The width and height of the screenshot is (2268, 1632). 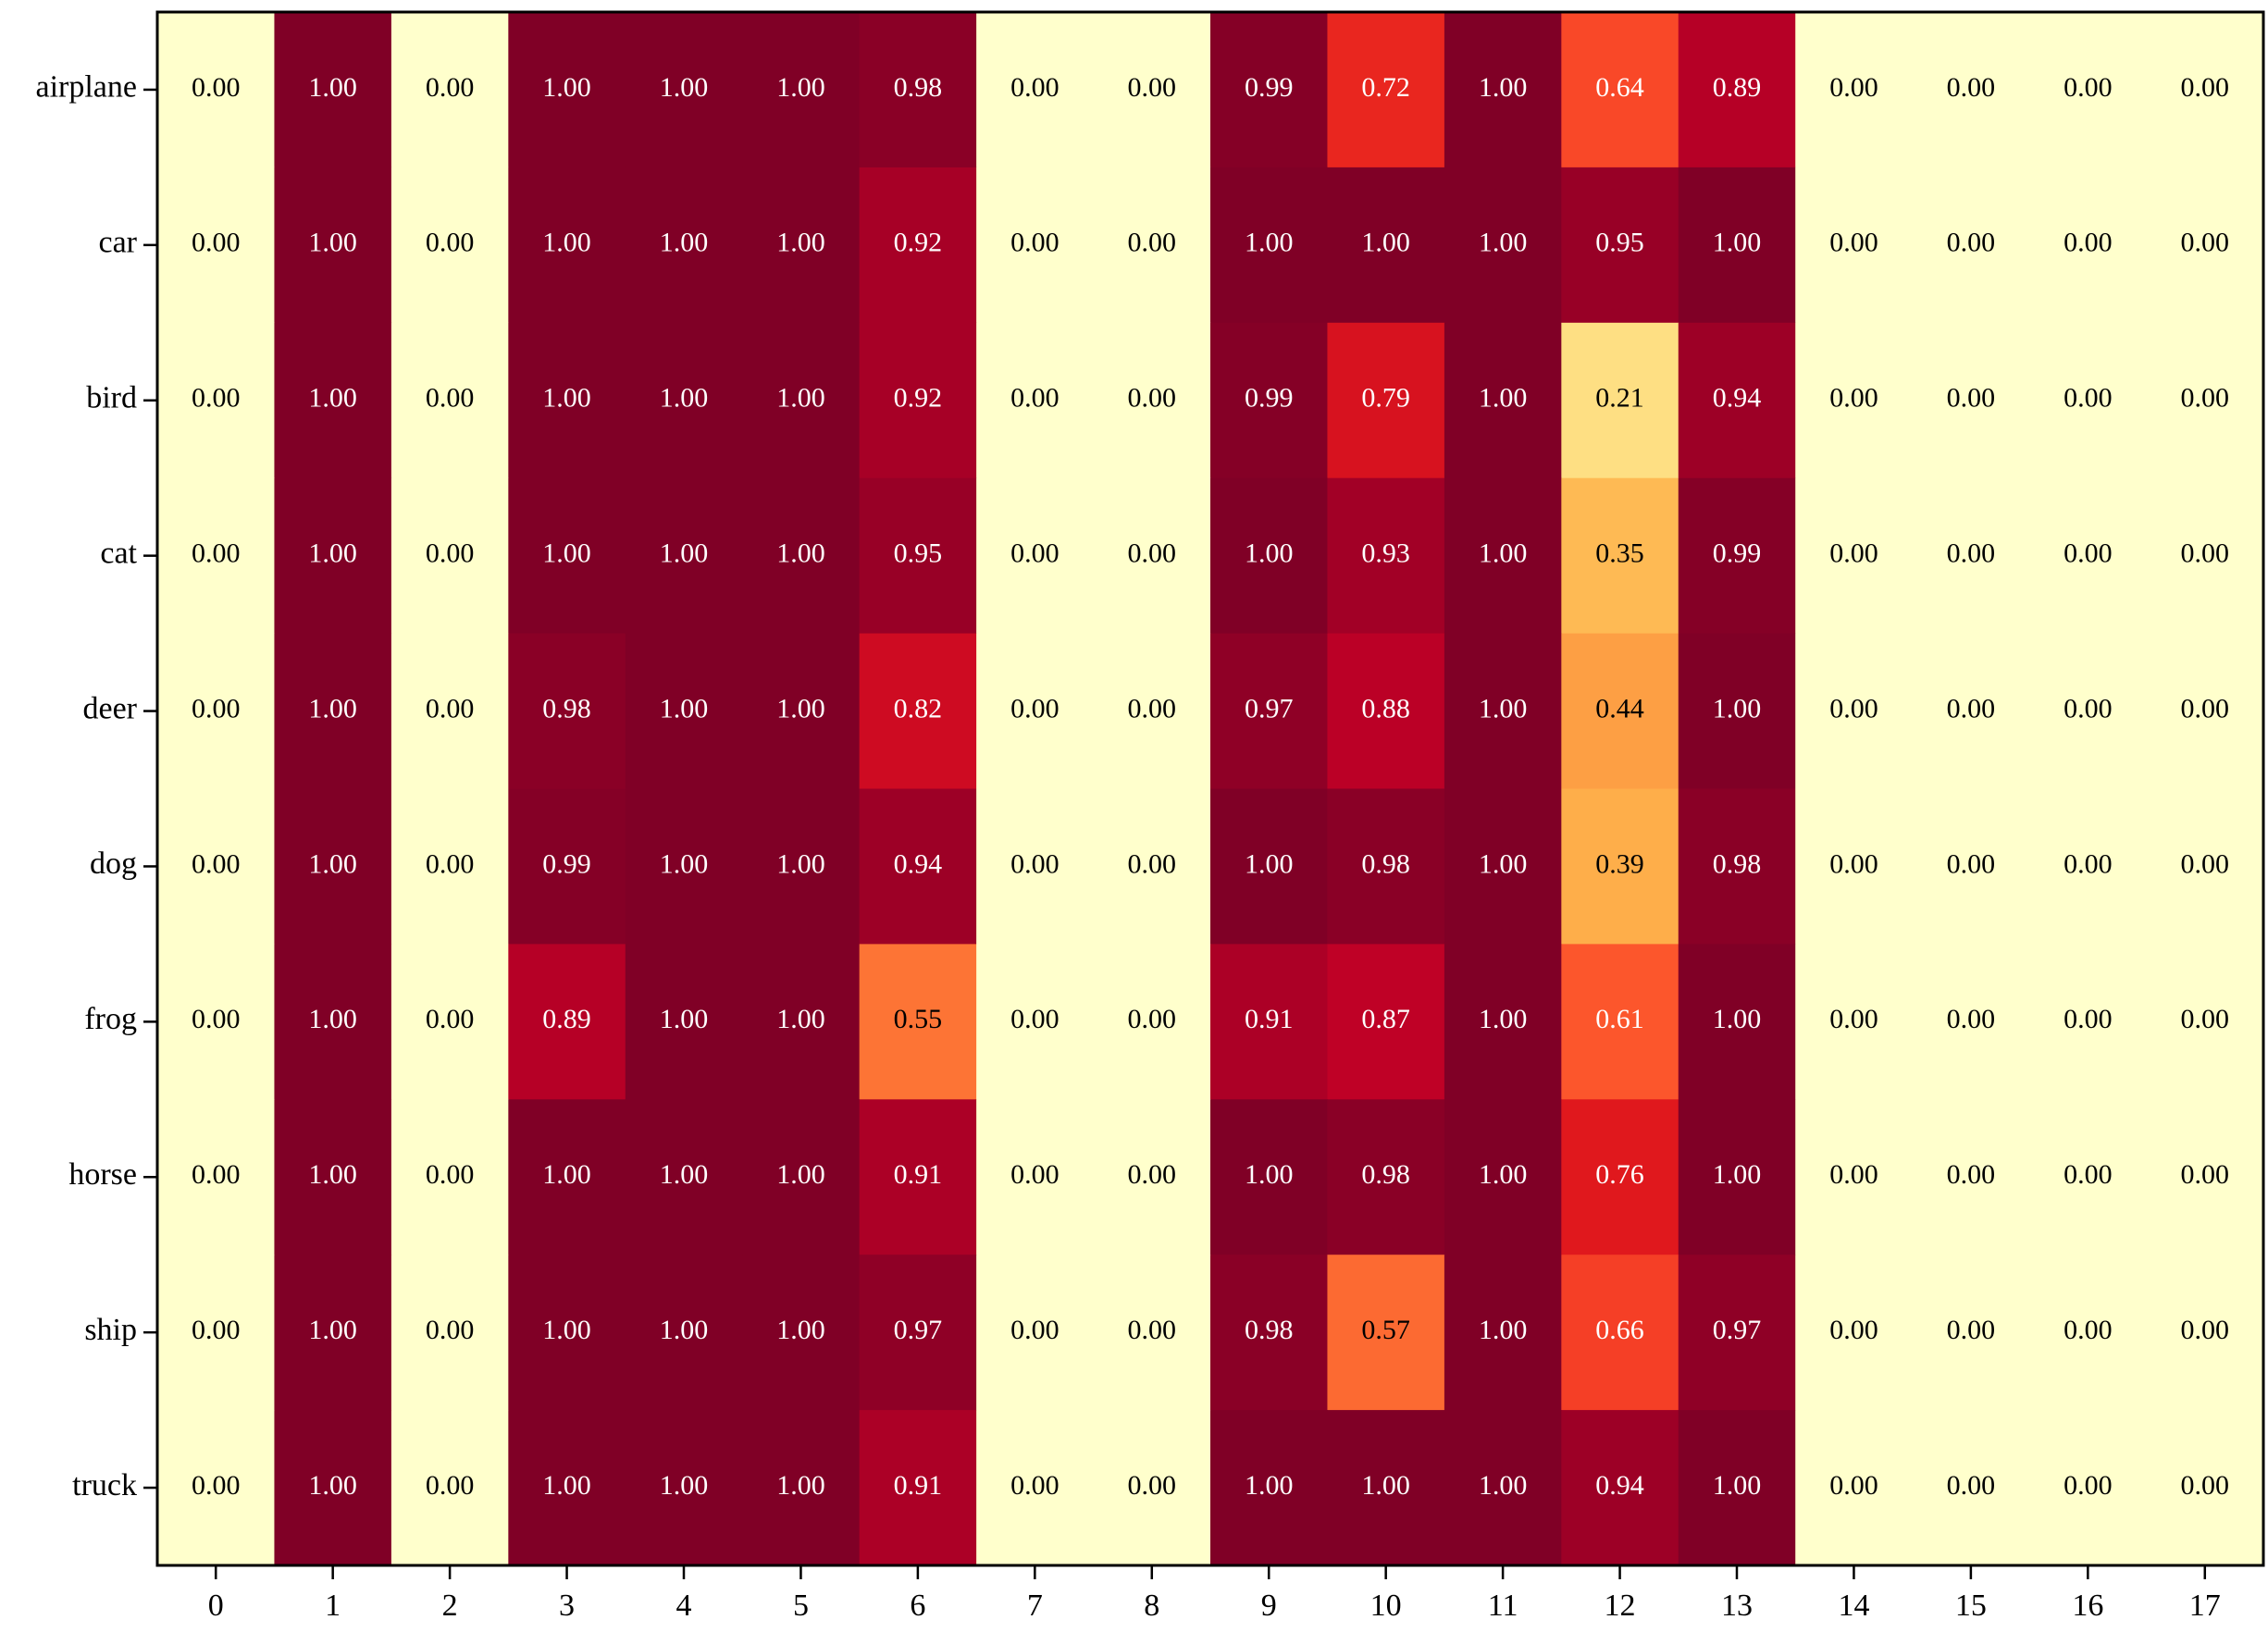 I want to click on cell-label: 0.94, so click(x=1737, y=398).